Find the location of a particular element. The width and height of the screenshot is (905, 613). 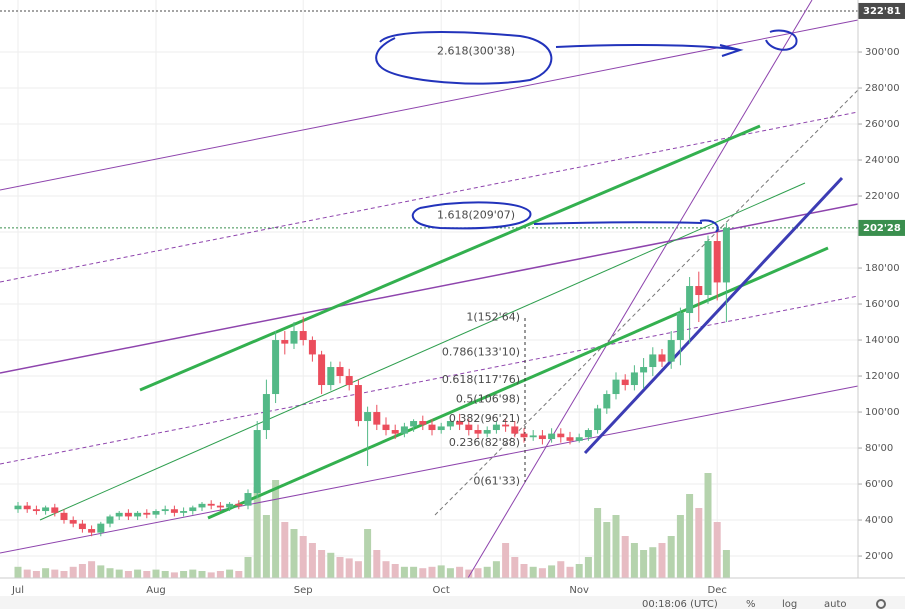

y-tick-label: 120'00 is located at coordinates (882, 376).